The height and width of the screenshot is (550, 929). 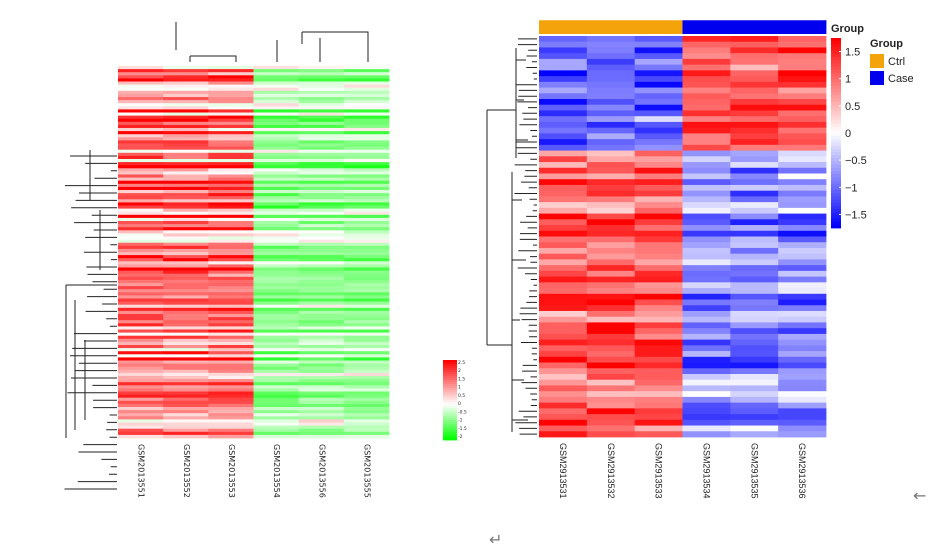 I want to click on left-legend-swatch, so click(x=450, y=389).